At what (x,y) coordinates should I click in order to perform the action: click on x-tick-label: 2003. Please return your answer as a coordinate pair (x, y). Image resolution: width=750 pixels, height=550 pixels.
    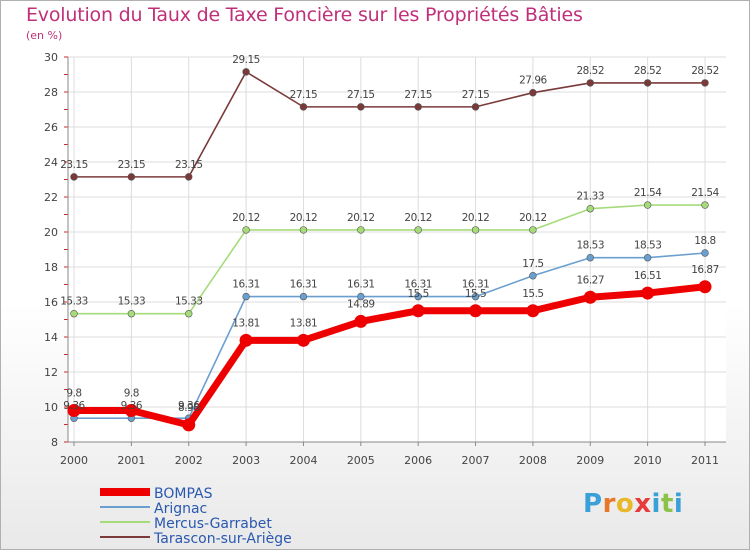
    Looking at the image, I should click on (246, 460).